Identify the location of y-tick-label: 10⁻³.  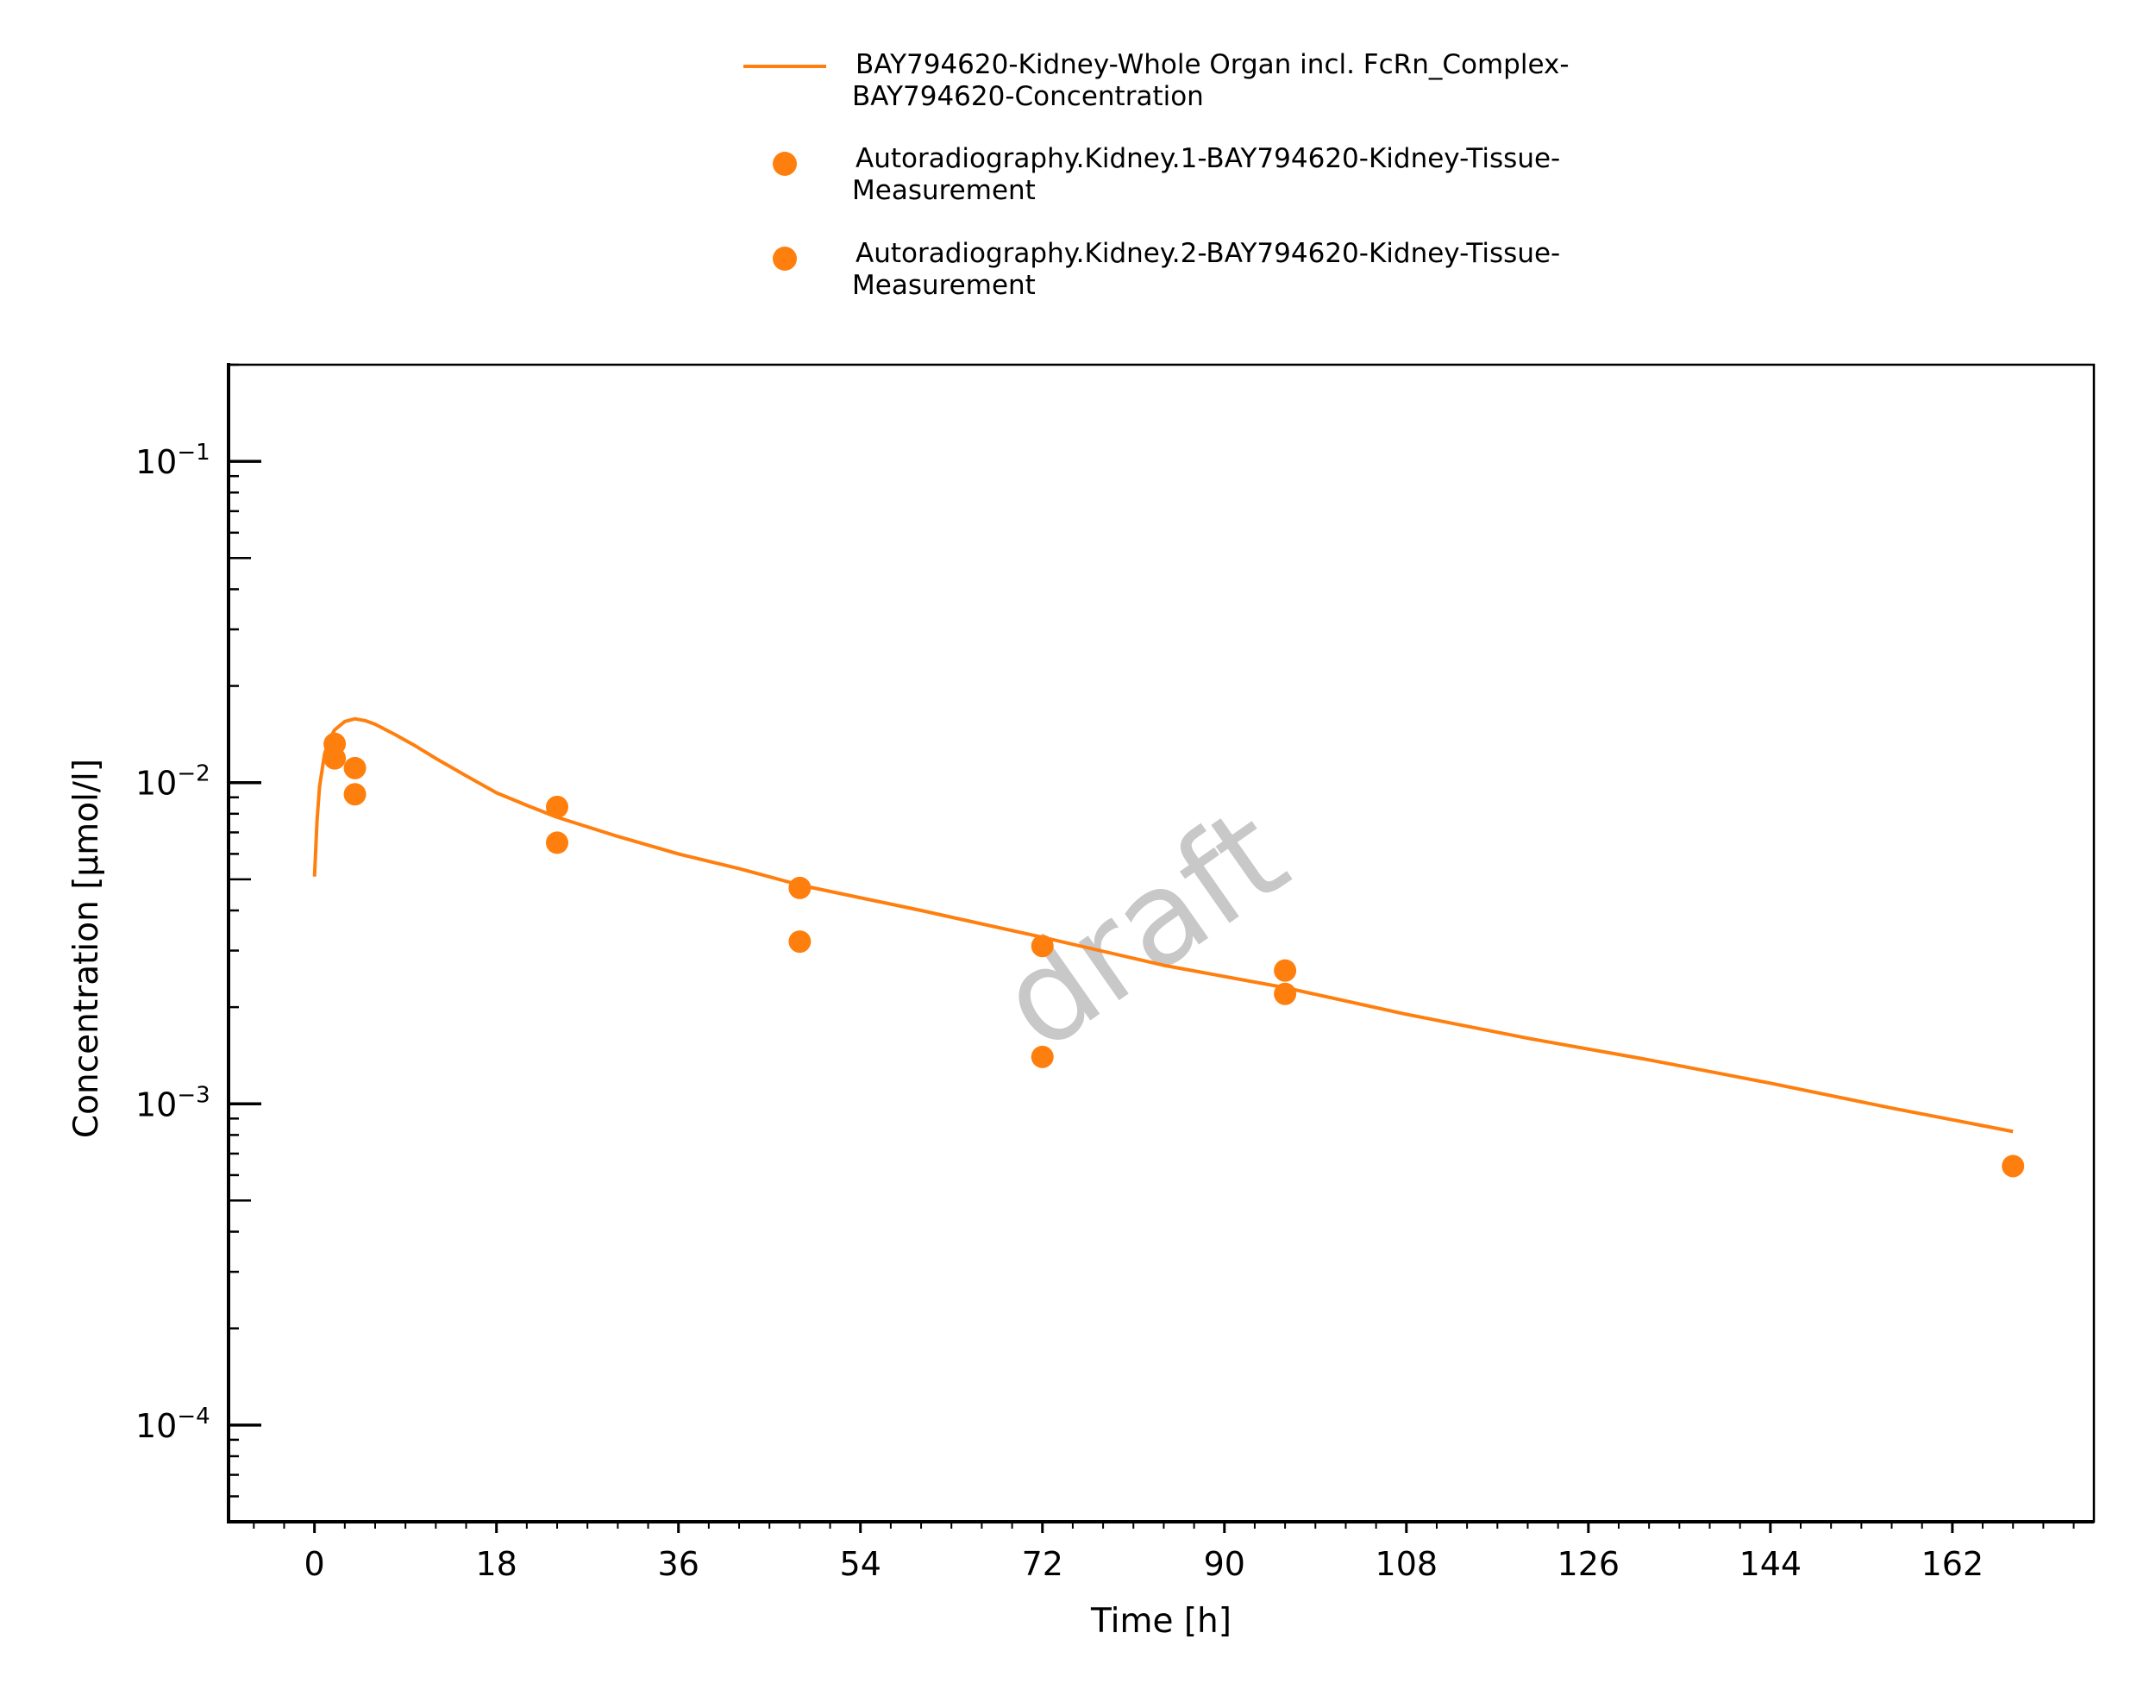
(172, 1102).